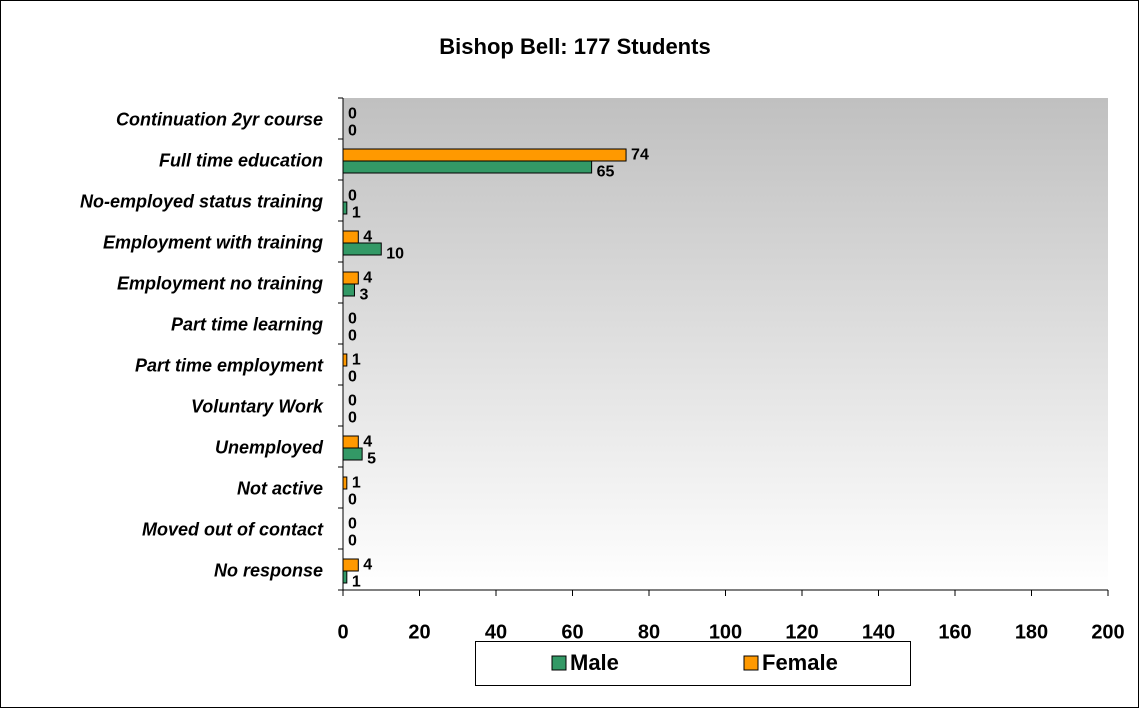 The height and width of the screenshot is (714, 1140). What do you see at coordinates (220, 283) in the screenshot?
I see `y-tick-label: Employment no training` at bounding box center [220, 283].